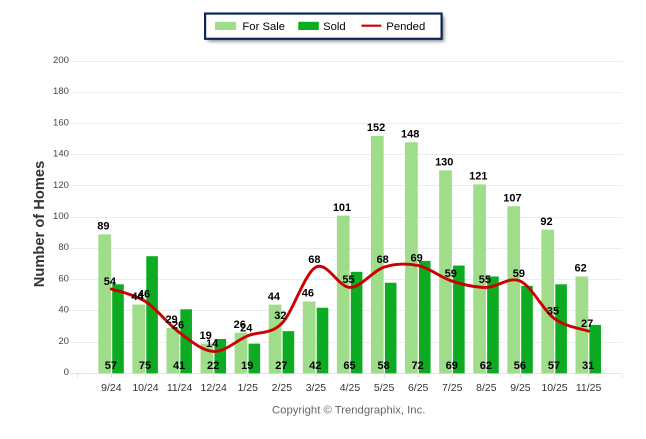 Image resolution: width=646 pixels, height=439 pixels. I want to click on svg-text: 24, so click(246, 329).